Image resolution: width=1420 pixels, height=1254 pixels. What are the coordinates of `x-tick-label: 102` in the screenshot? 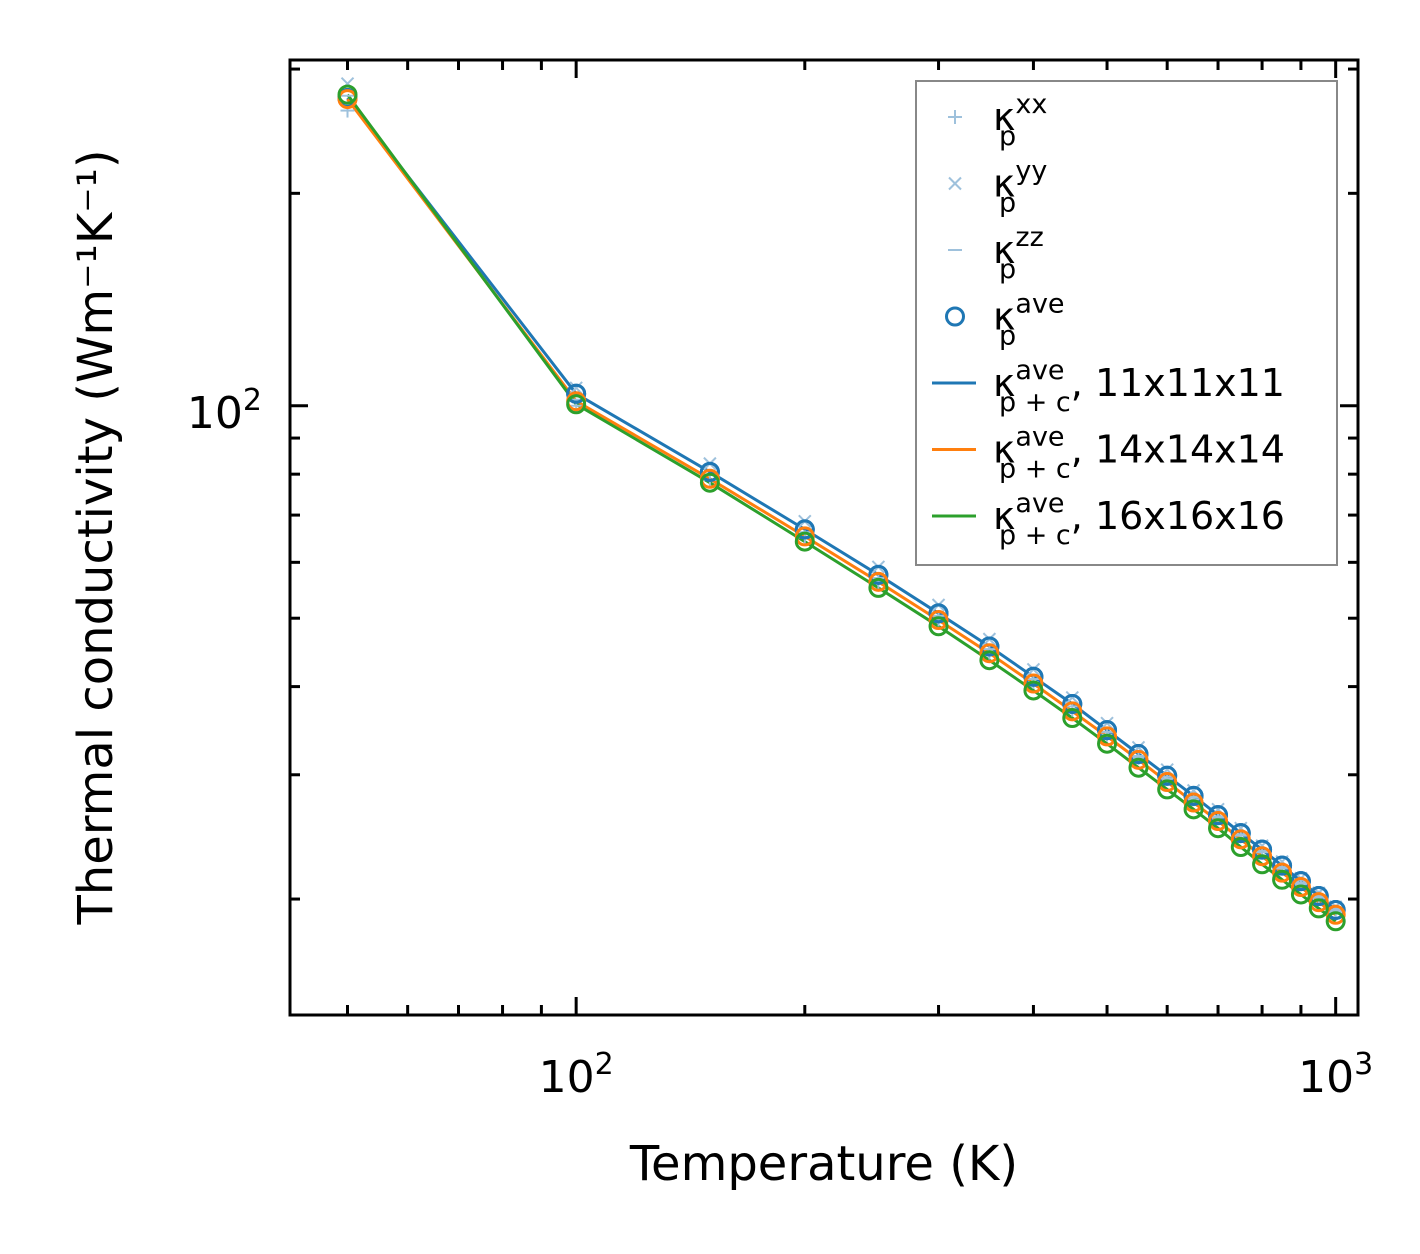 It's located at (576, 1075).